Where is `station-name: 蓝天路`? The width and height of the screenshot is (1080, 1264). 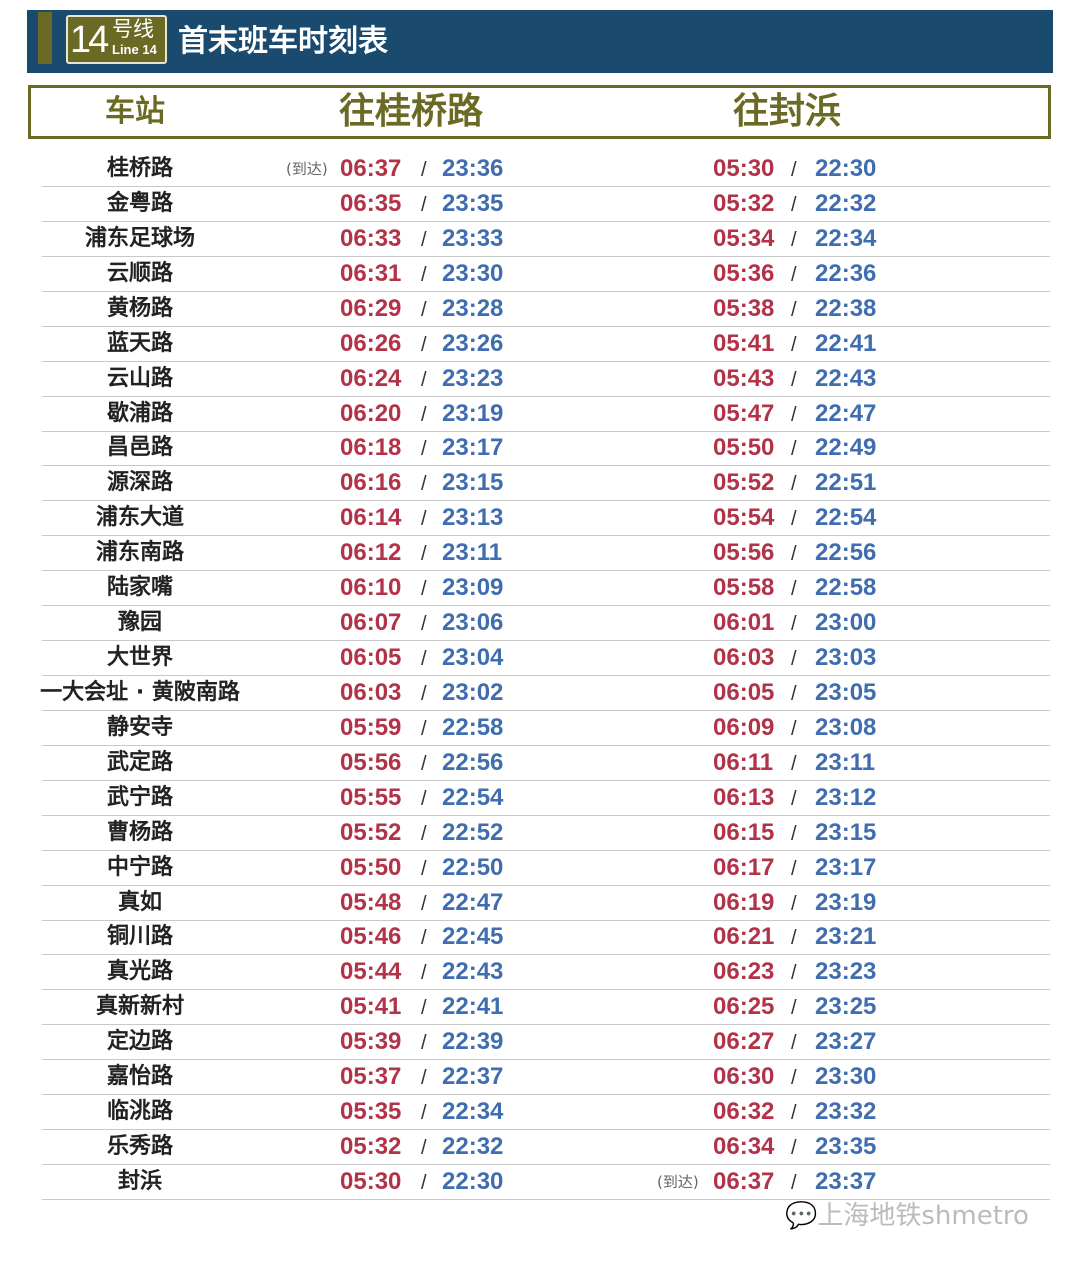
station-name: 蓝天路 is located at coordinates (139, 343).